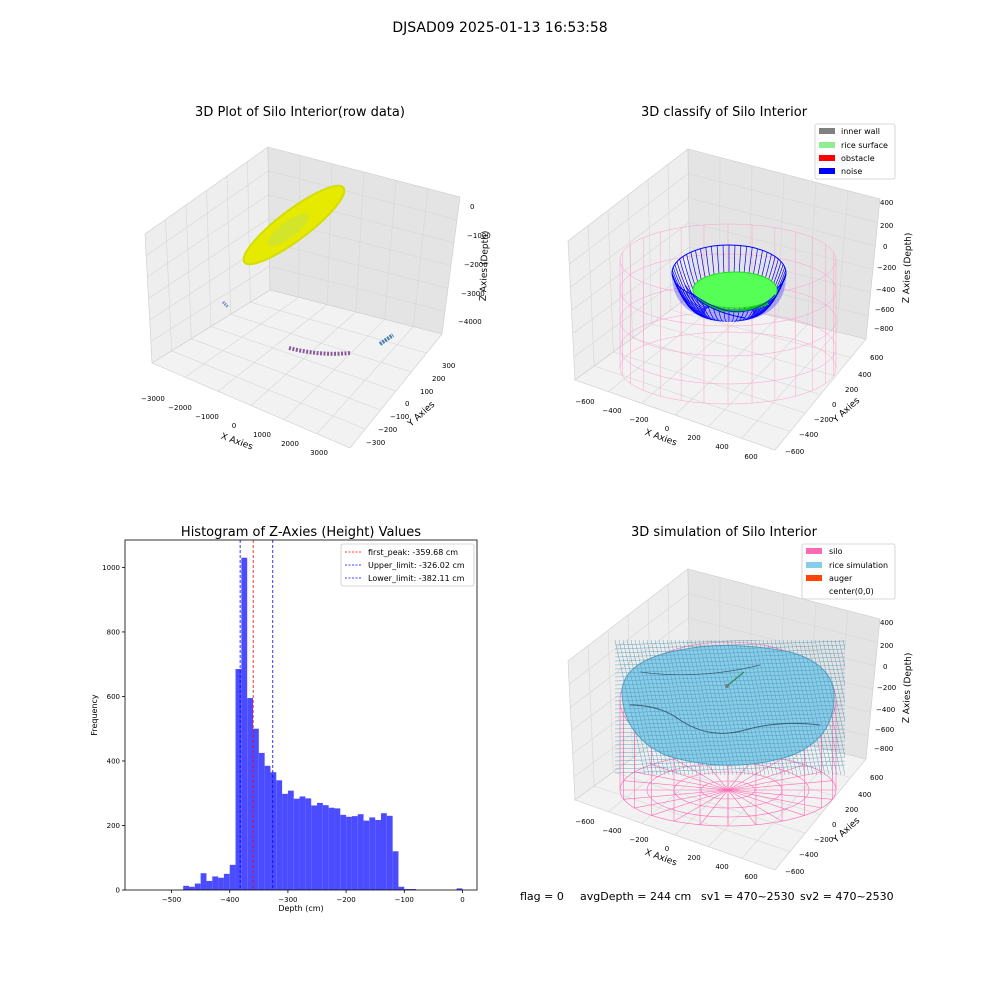  Describe the element at coordinates (319, 453) in the screenshot. I see `x-tick: 3000` at that location.